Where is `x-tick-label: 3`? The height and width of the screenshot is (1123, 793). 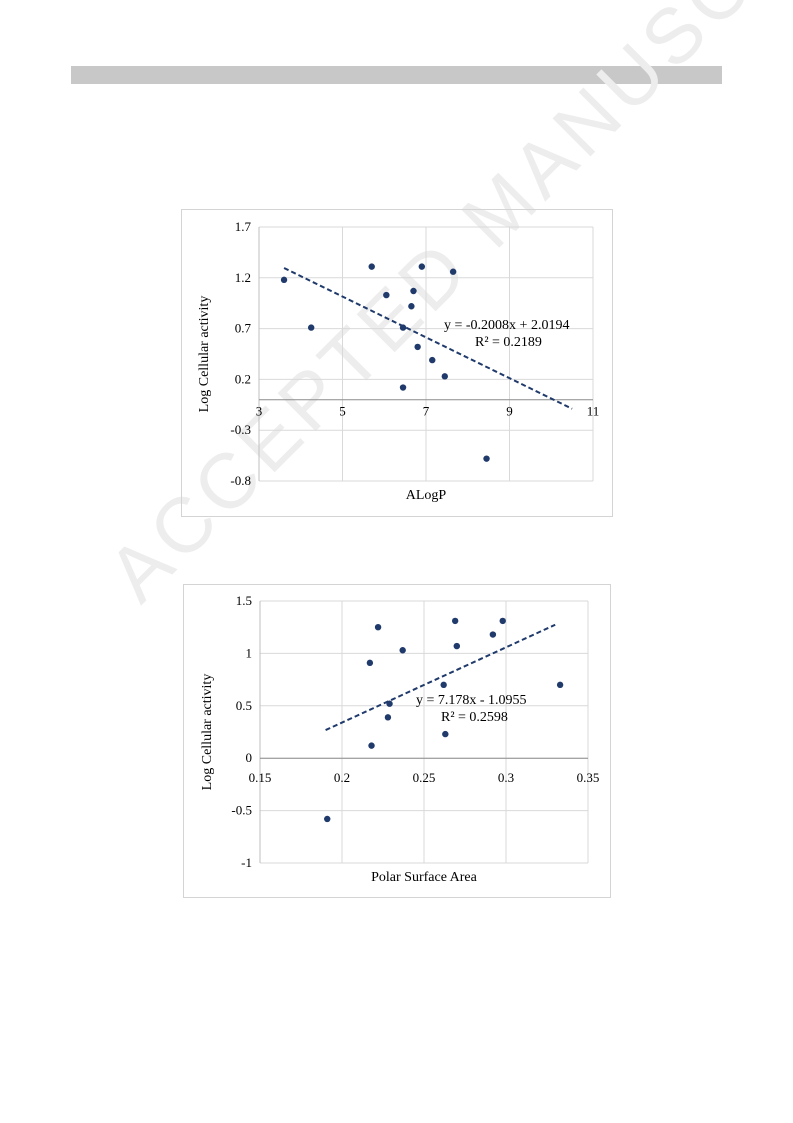 x-tick-label: 3 is located at coordinates (259, 411).